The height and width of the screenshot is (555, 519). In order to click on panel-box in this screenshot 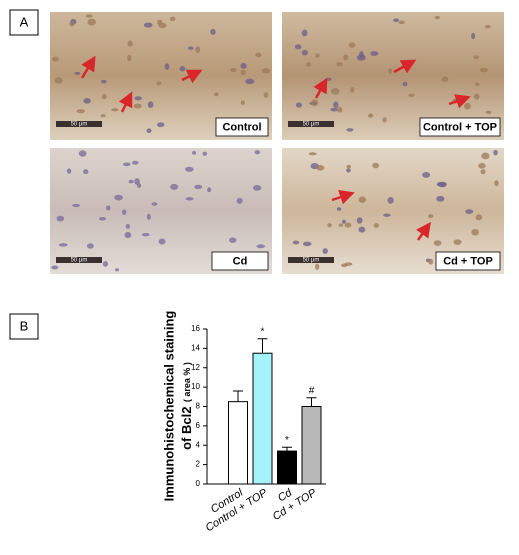, I will do `click(24, 326)`.